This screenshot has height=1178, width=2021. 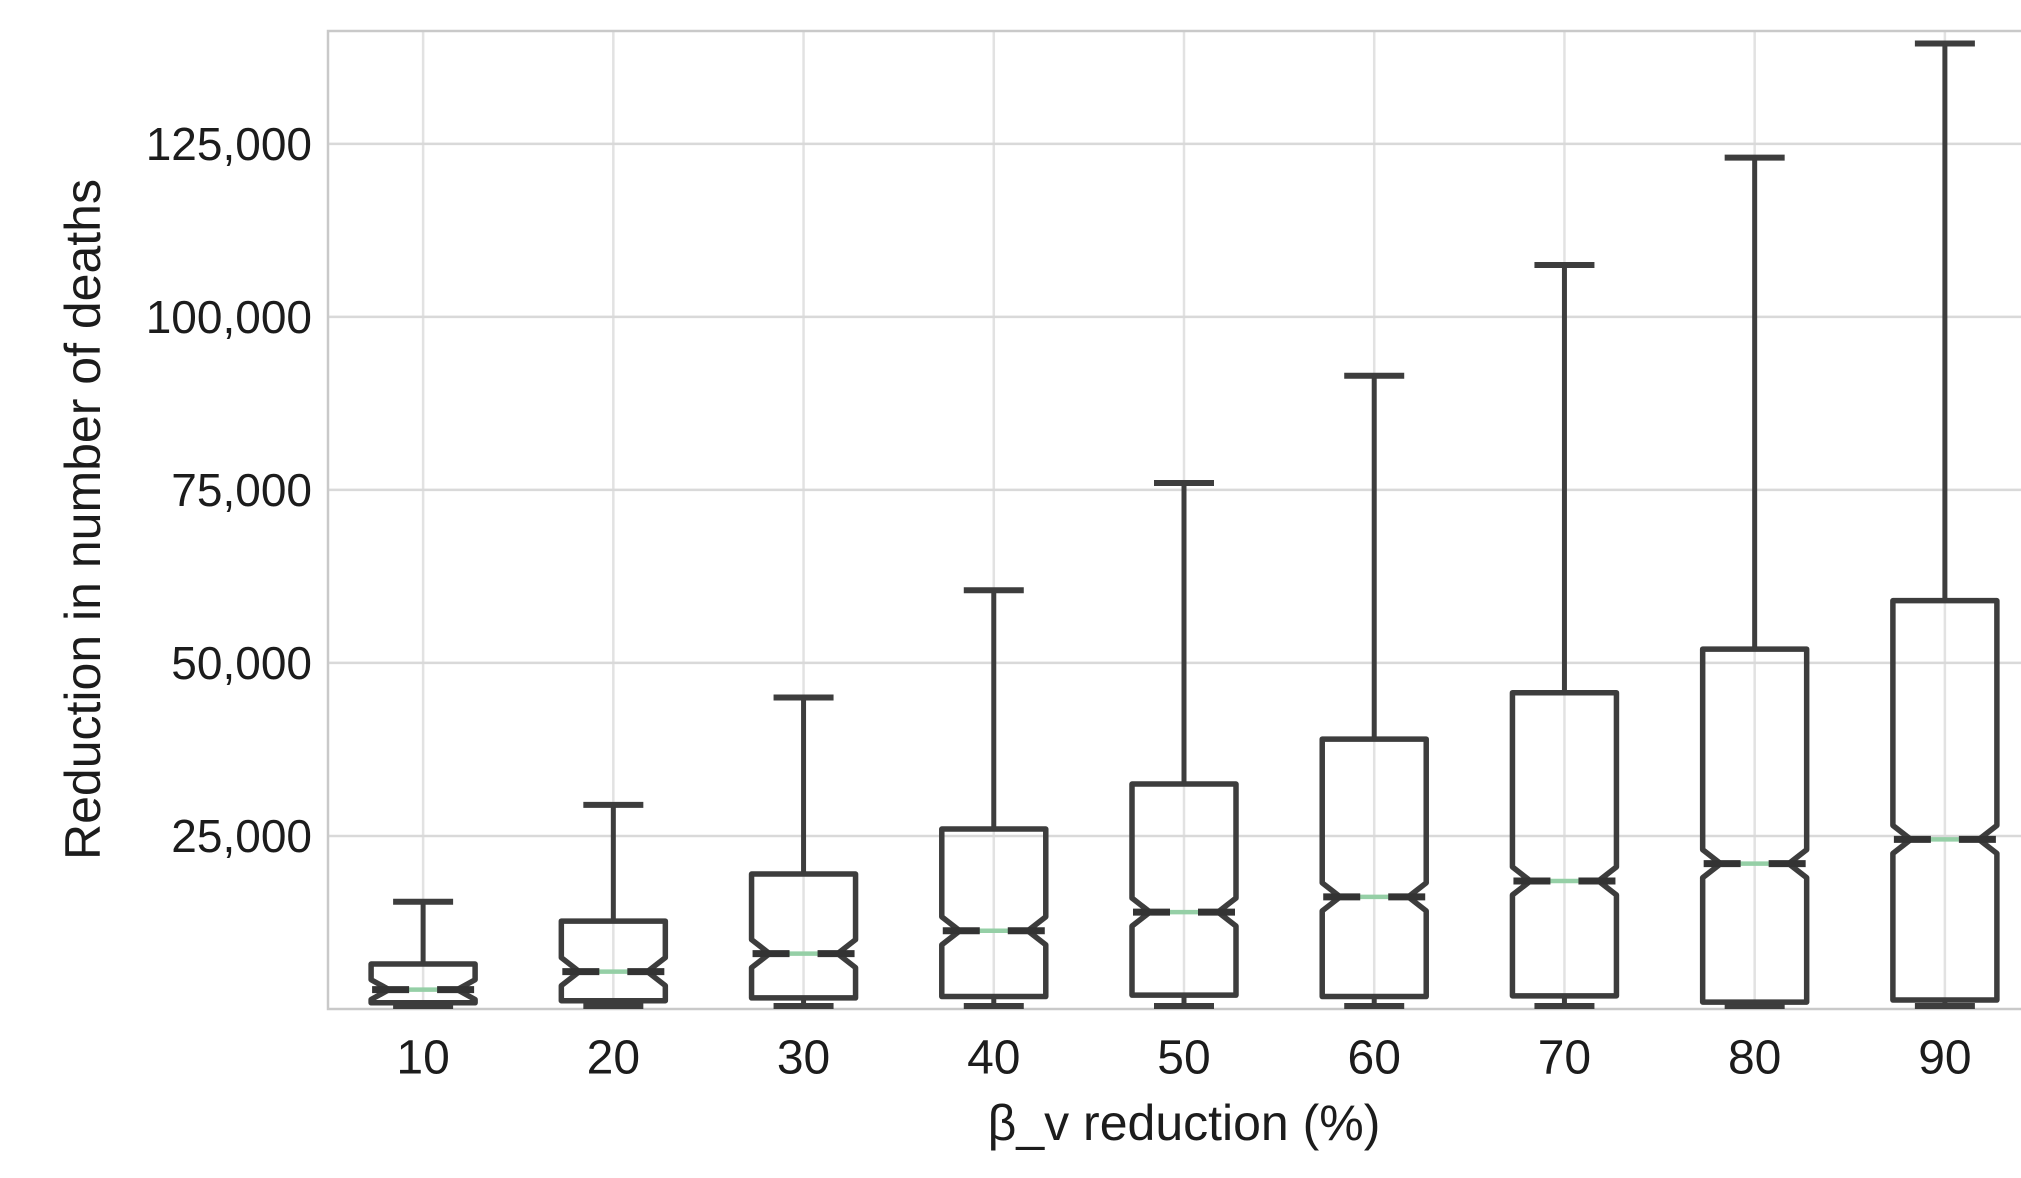 I want to click on x-tick-label: 20, so click(x=613, y=1058).